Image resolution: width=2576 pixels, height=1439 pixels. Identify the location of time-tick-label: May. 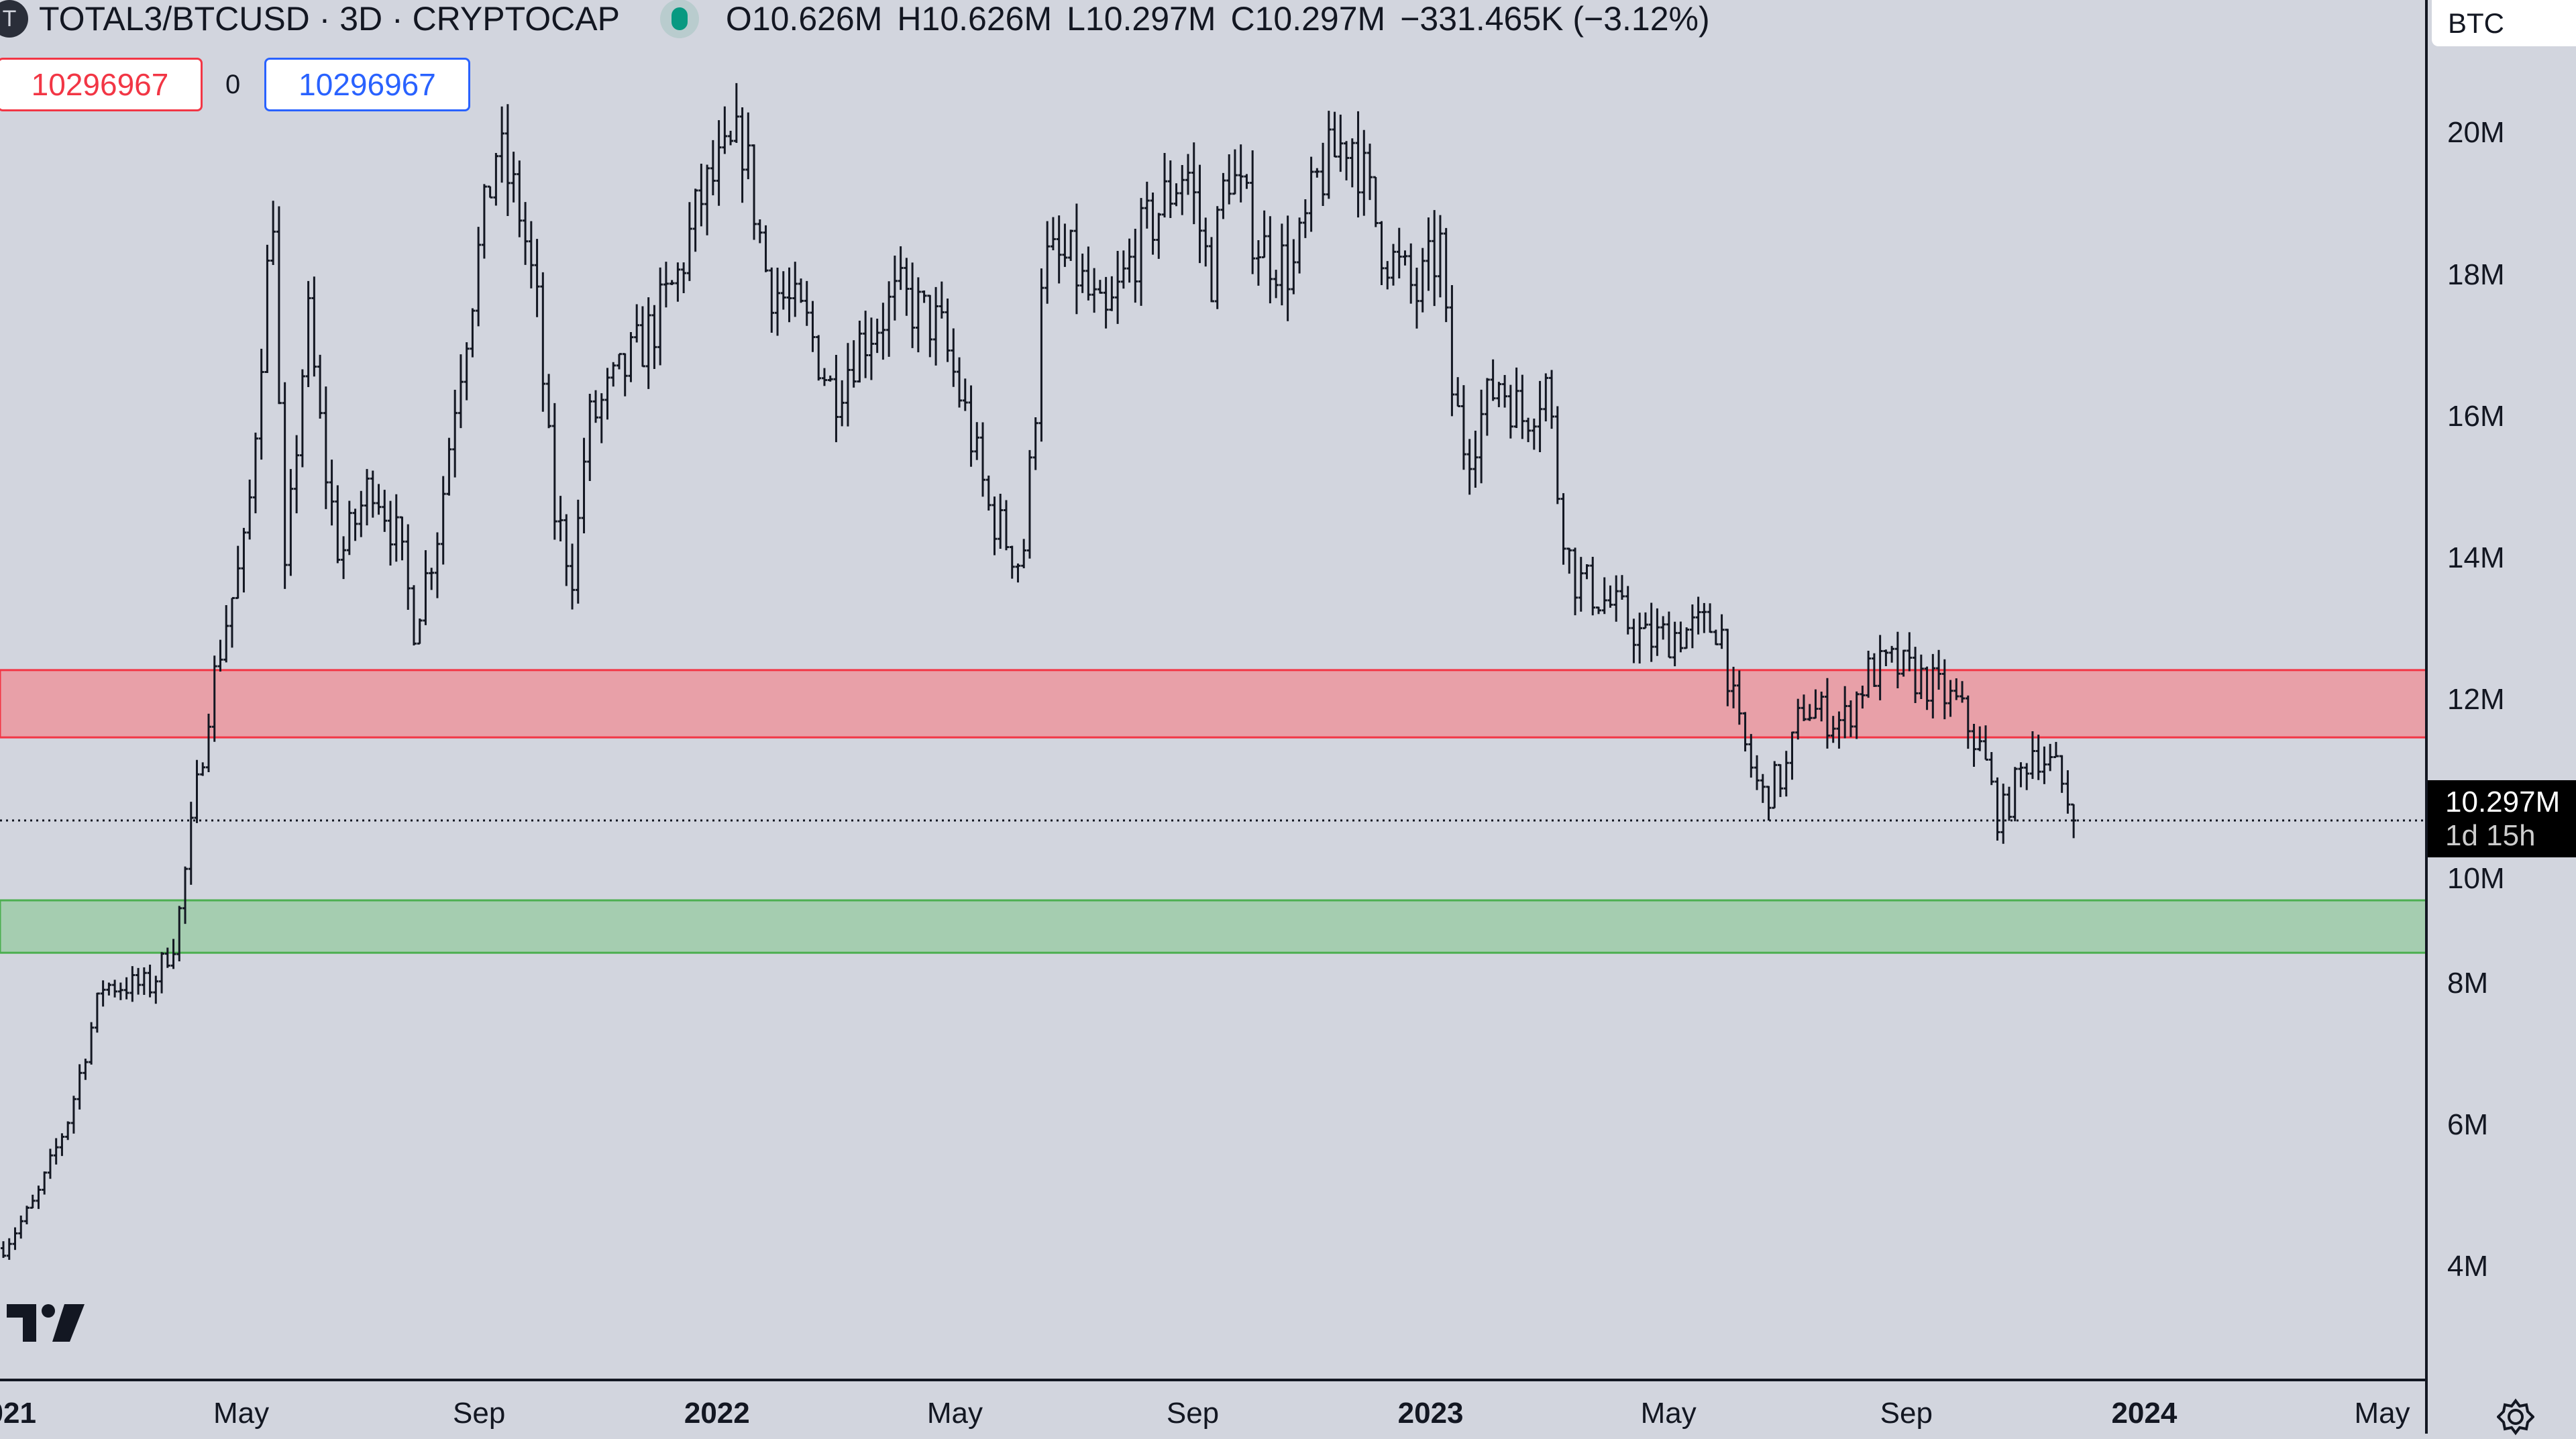
(1668, 1413).